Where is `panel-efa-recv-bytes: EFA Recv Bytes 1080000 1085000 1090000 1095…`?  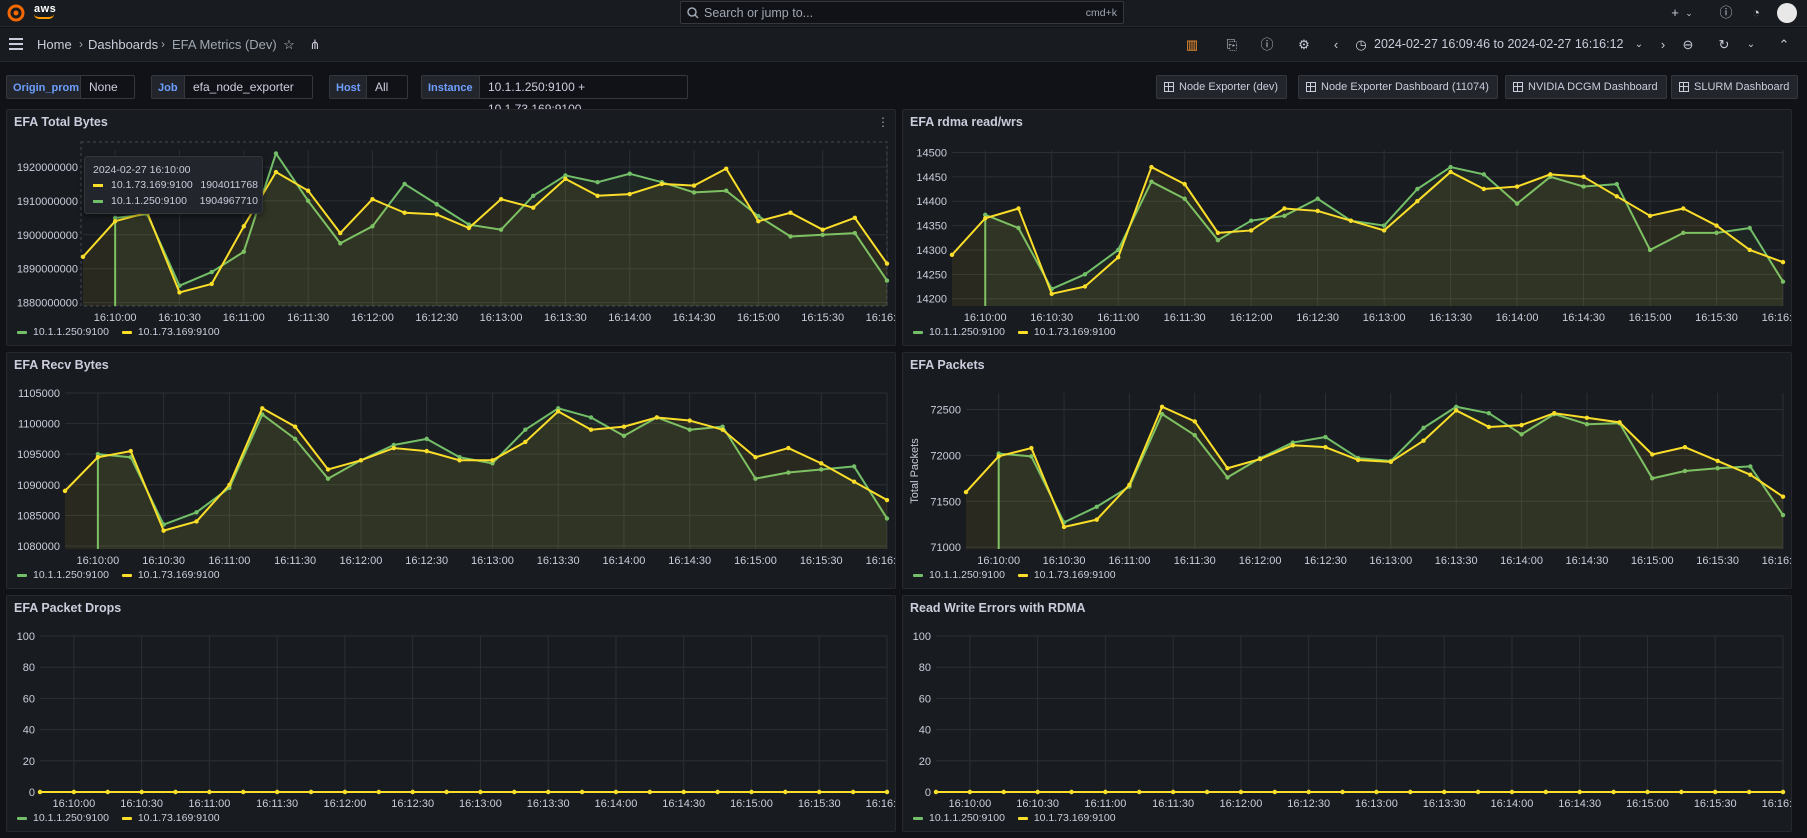 panel-efa-recv-bytes: EFA Recv Bytes 1080000 1085000 1090000 1095… is located at coordinates (451, 470).